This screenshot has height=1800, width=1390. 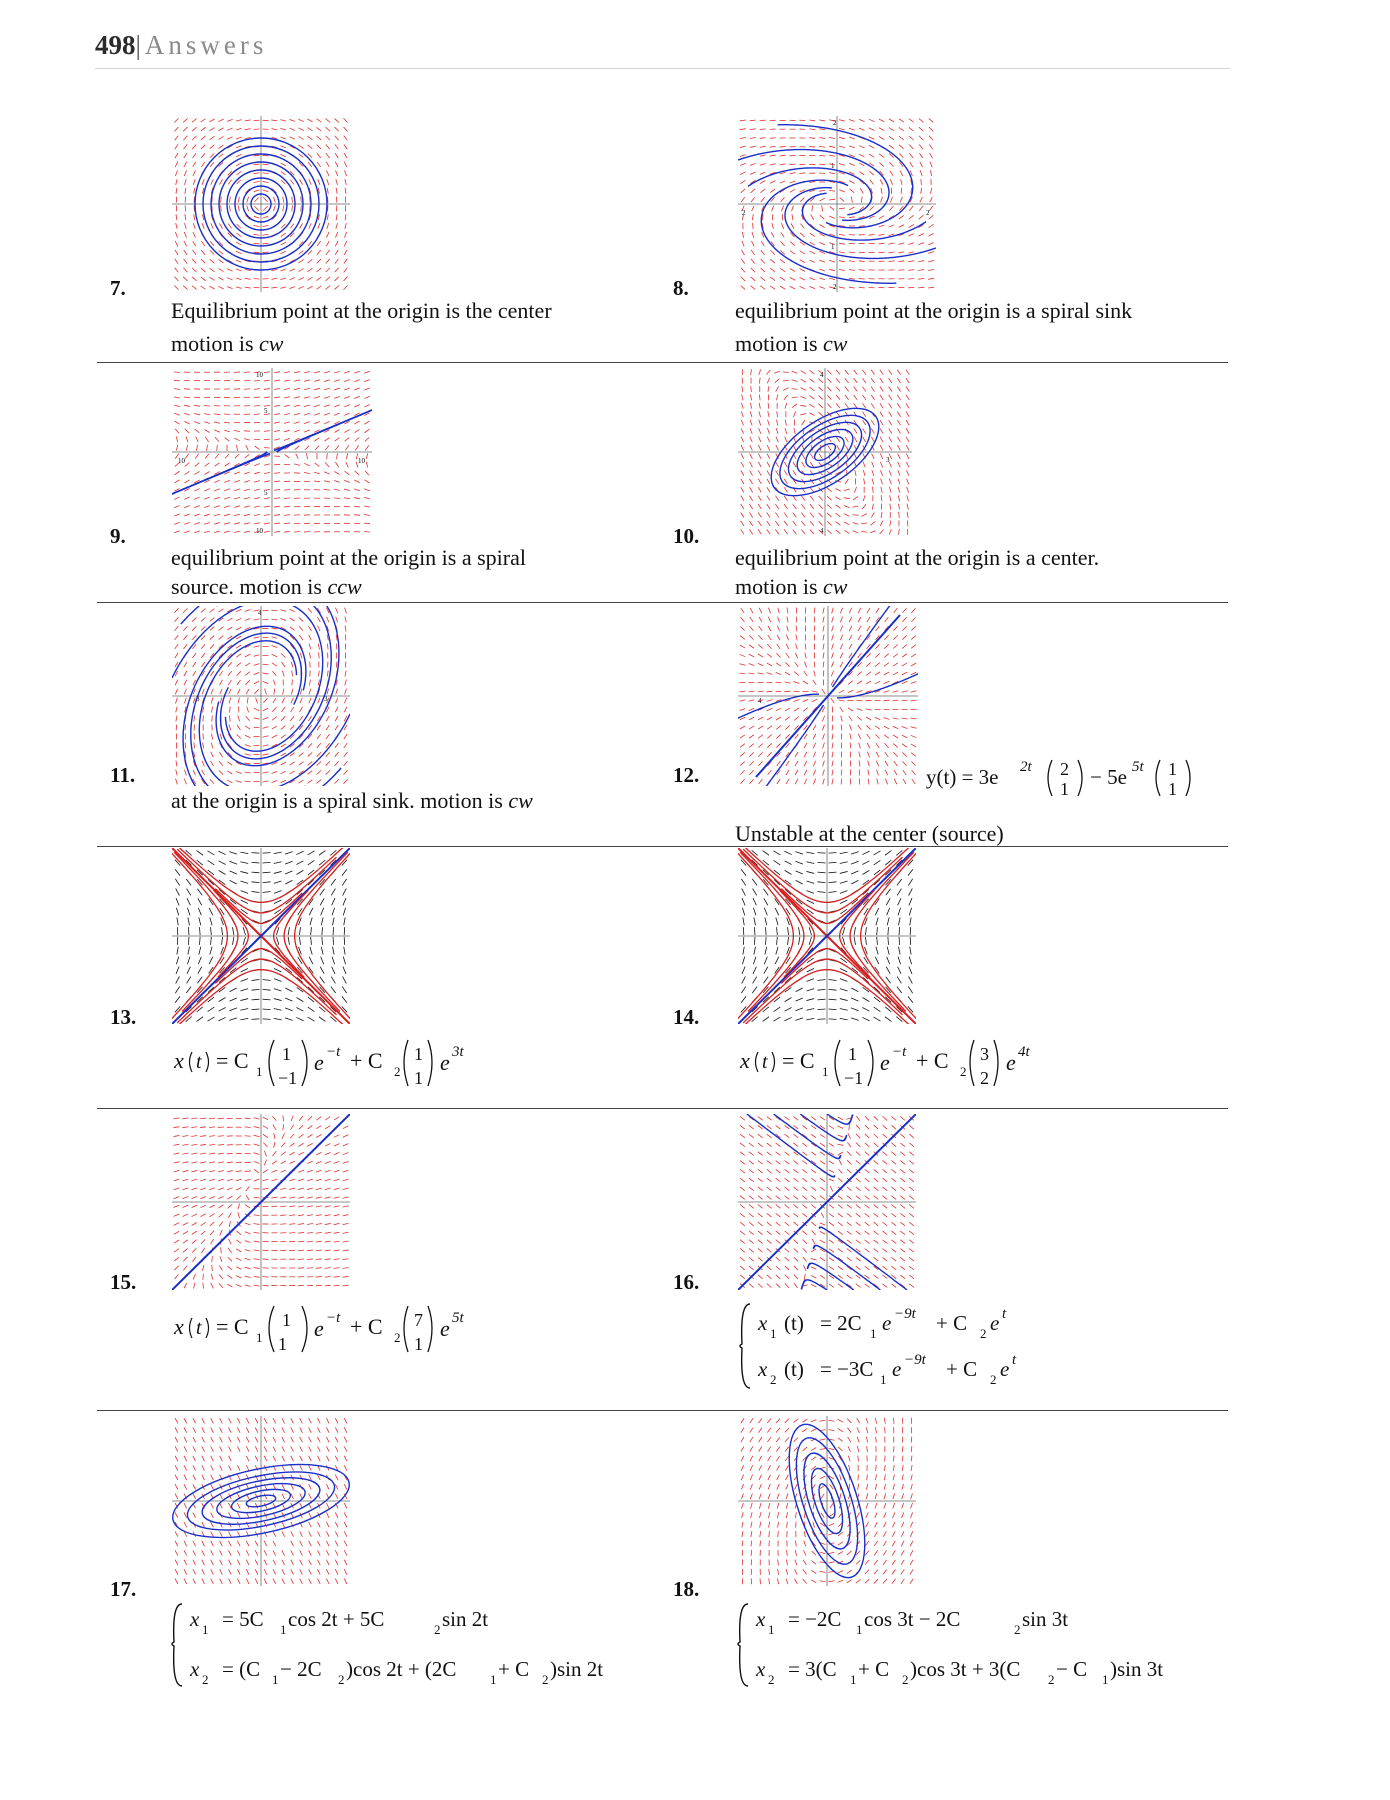 I want to click on trig-sub2: 2, so click(x=771, y=1679).